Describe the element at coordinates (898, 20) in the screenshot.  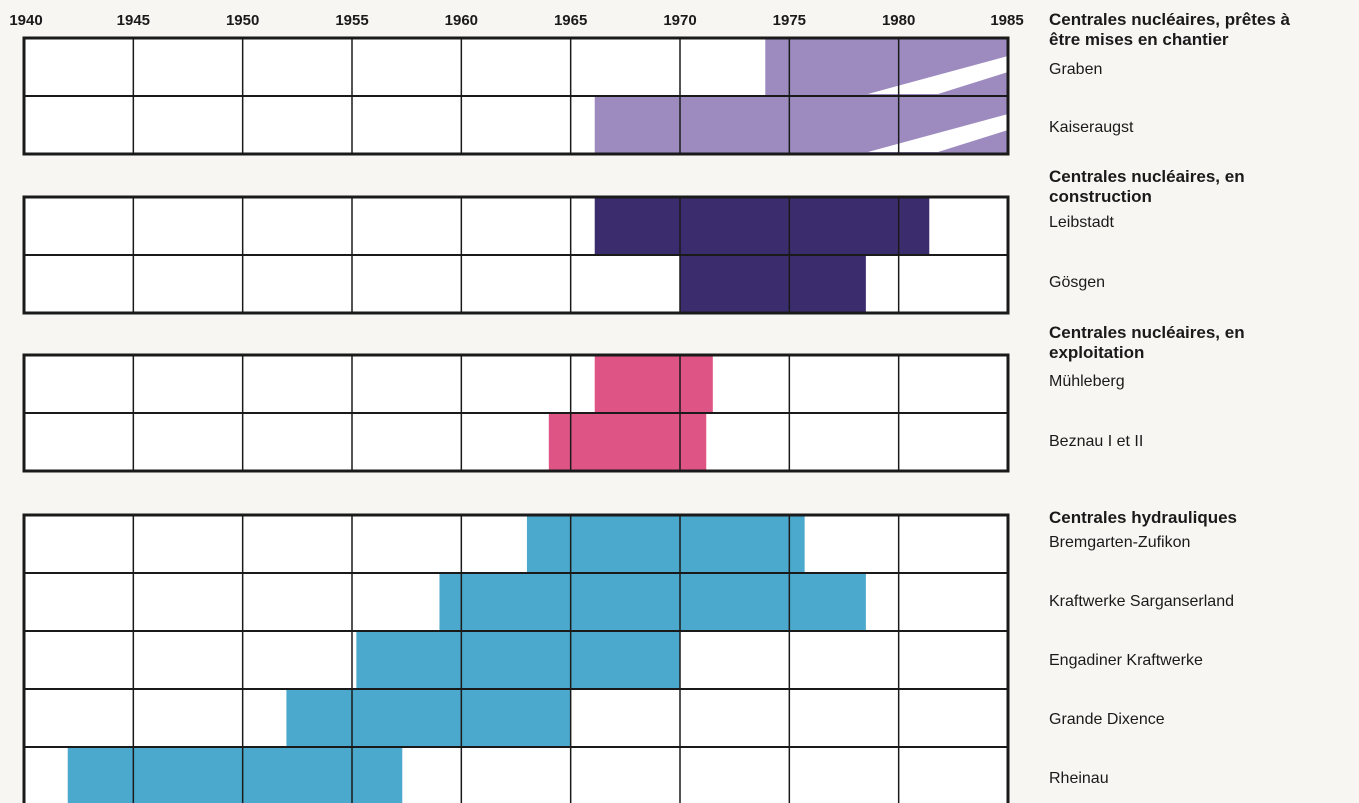
I see `tick-label-1980: 1980` at that location.